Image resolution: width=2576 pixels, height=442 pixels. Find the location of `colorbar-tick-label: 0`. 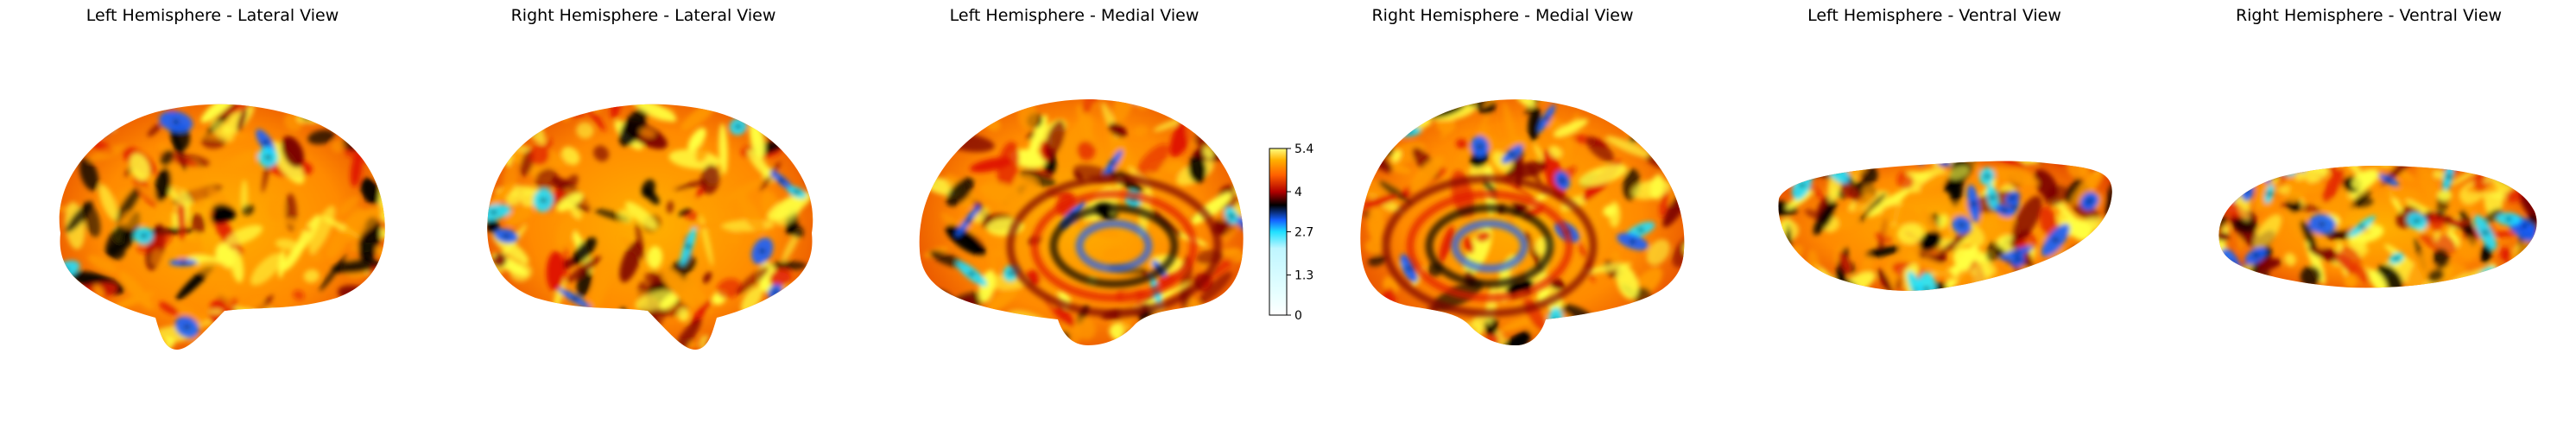

colorbar-tick-label: 0 is located at coordinates (1298, 316).